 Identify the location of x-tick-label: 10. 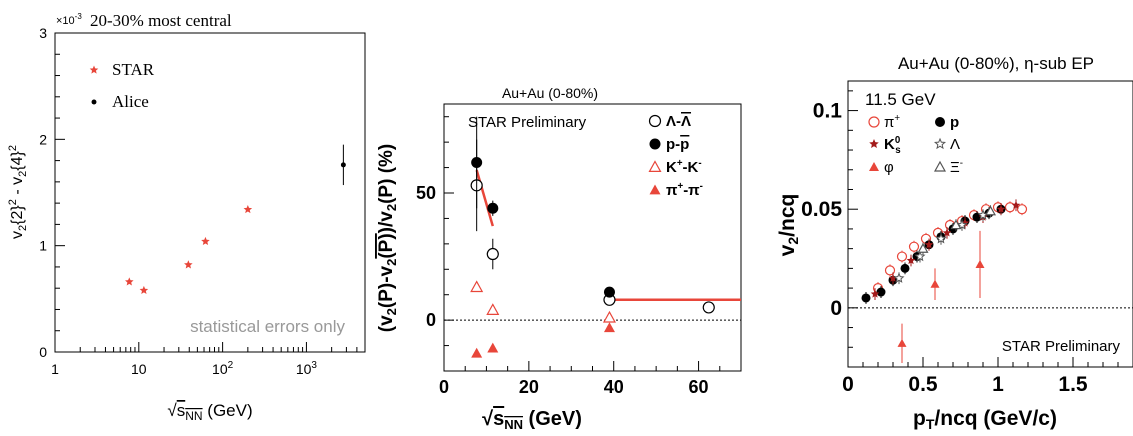
(139, 369).